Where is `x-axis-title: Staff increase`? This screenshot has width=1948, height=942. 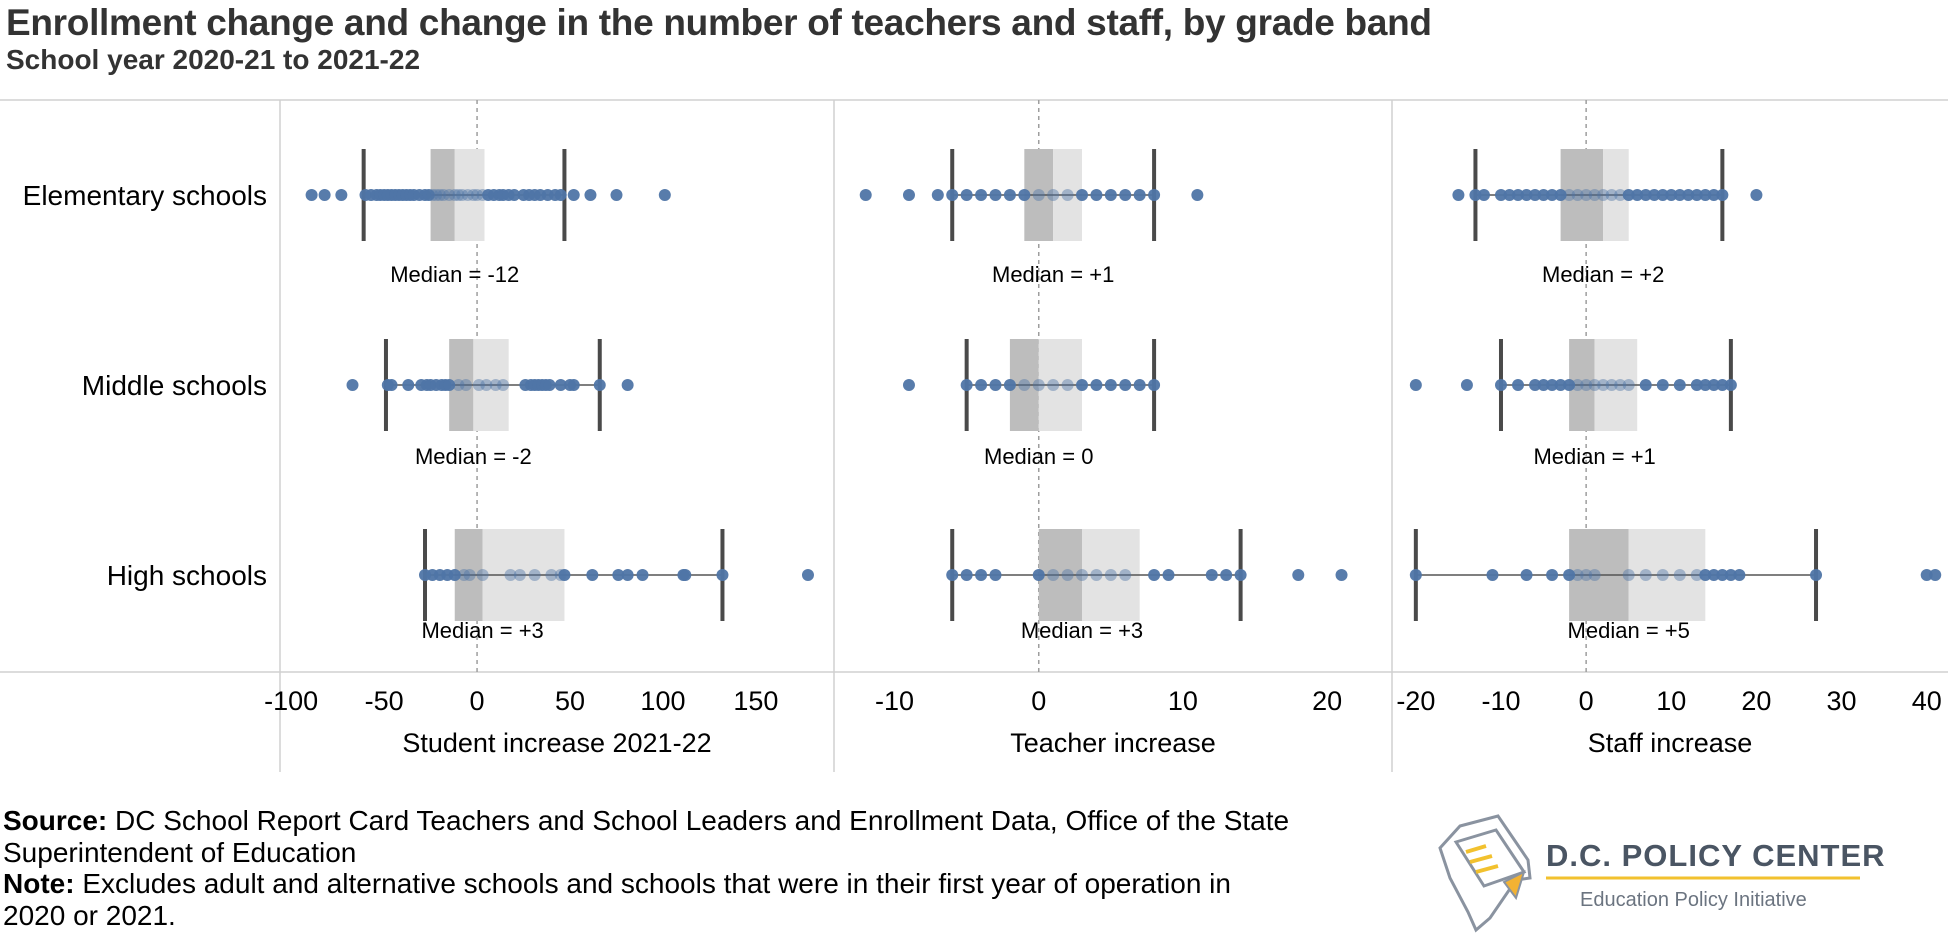
x-axis-title: Staff increase is located at coordinates (1670, 743).